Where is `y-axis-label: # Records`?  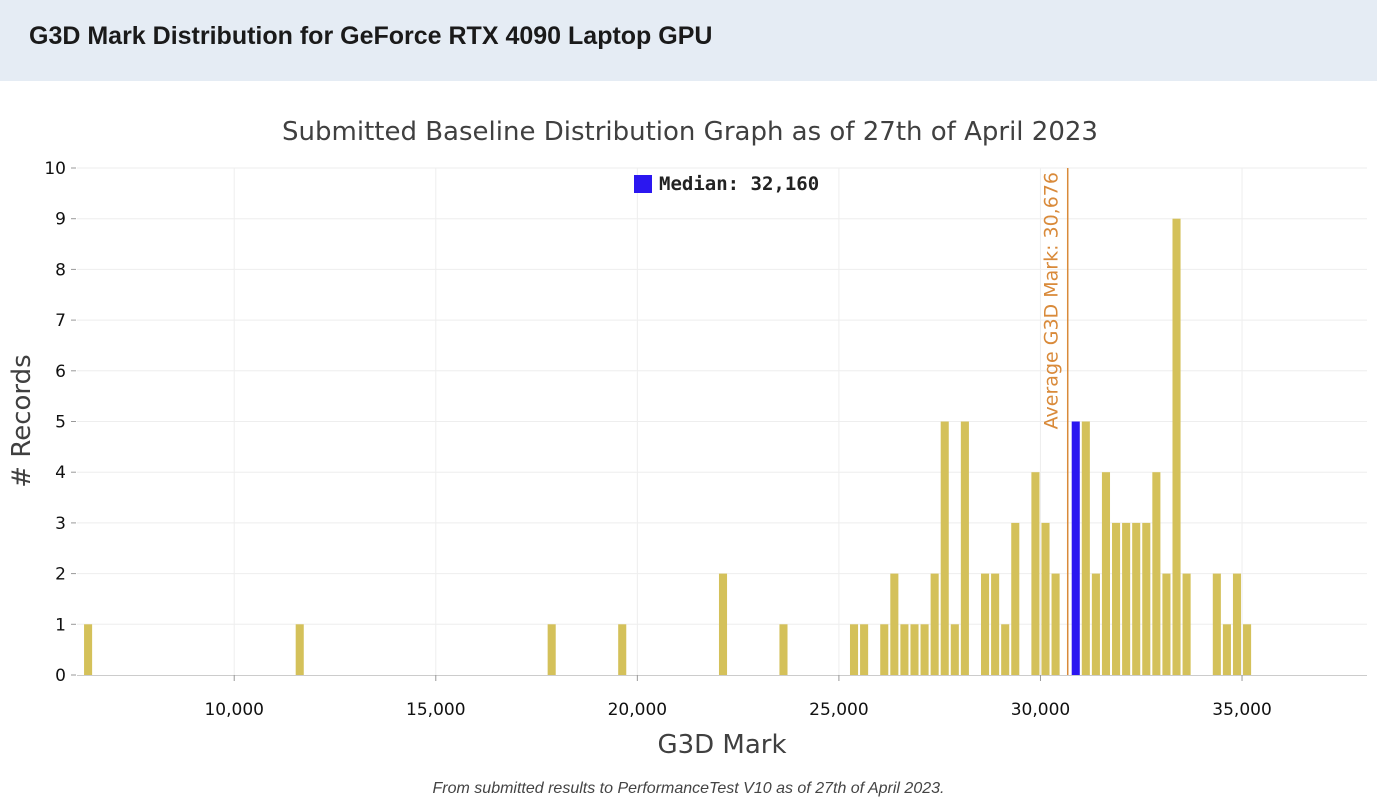
y-axis-label: # Records is located at coordinates (22, 420).